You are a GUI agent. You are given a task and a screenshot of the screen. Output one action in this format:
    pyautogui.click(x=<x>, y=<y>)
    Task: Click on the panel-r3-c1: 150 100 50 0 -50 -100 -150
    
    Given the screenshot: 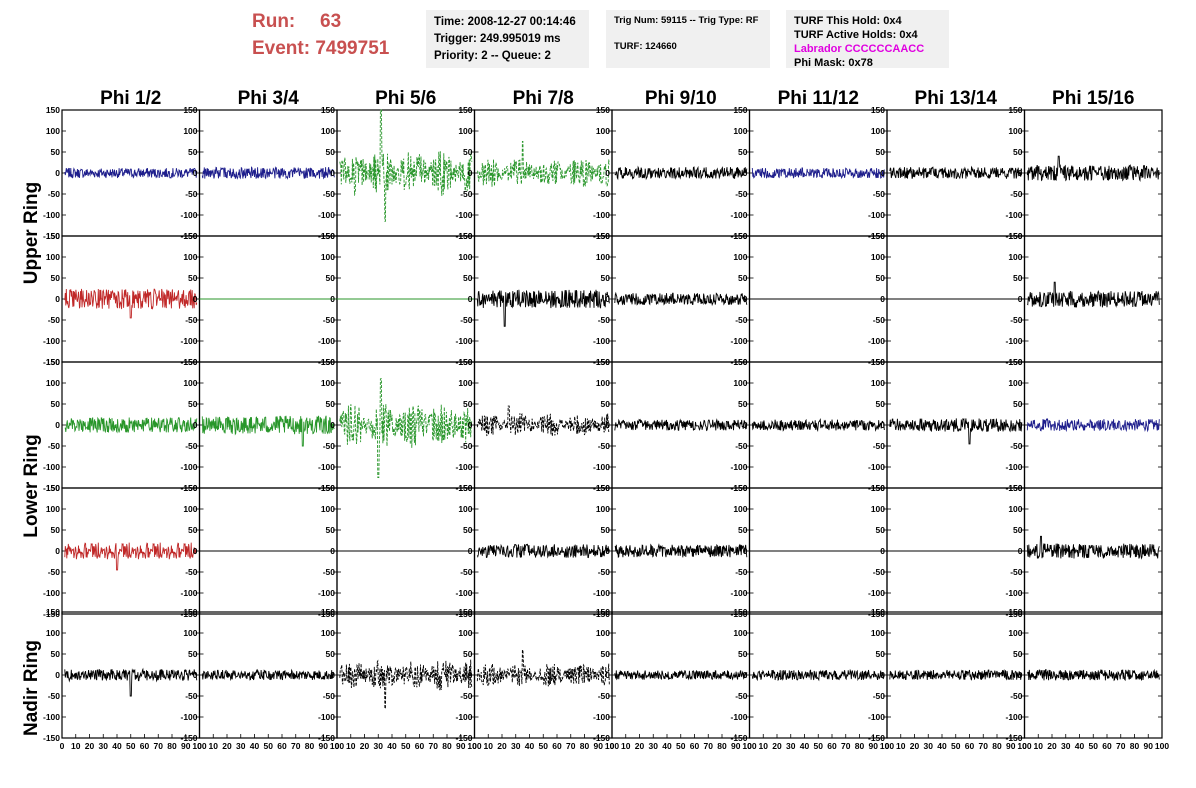 What is the action you would take?
    pyautogui.click(x=122, y=425)
    